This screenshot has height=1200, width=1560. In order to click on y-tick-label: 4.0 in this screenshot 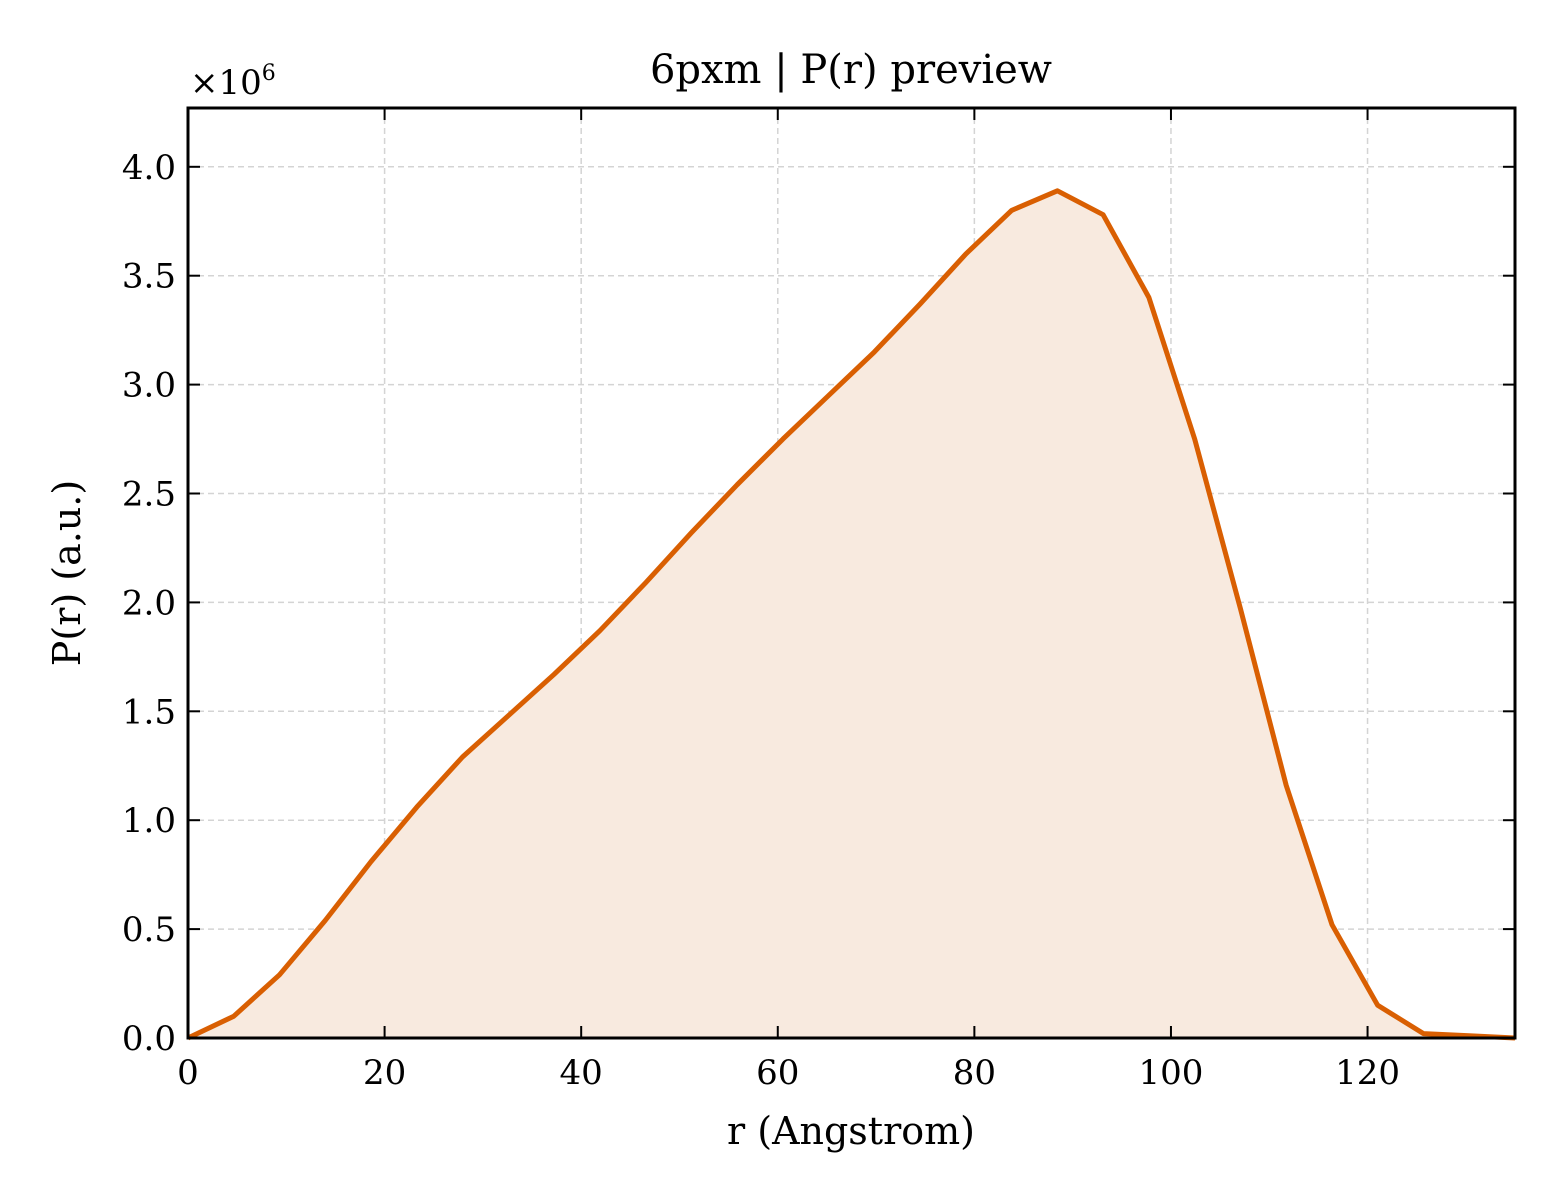, I will do `click(149, 168)`.